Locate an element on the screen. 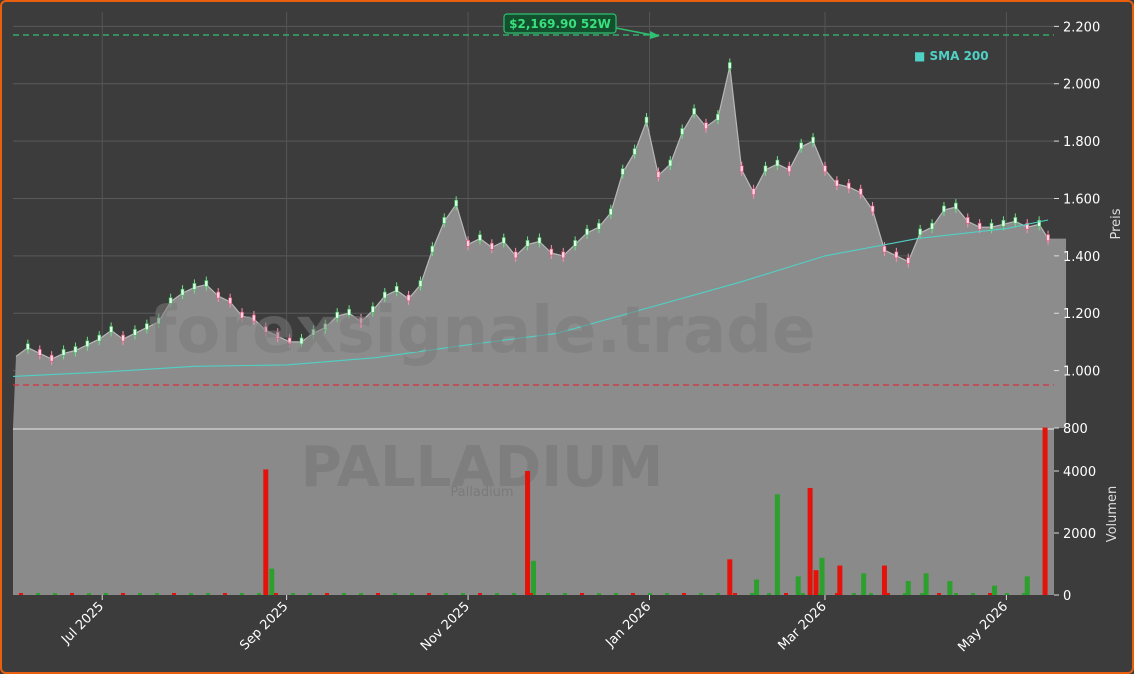  price-tick-label: 2.200 is located at coordinates (1081, 27).